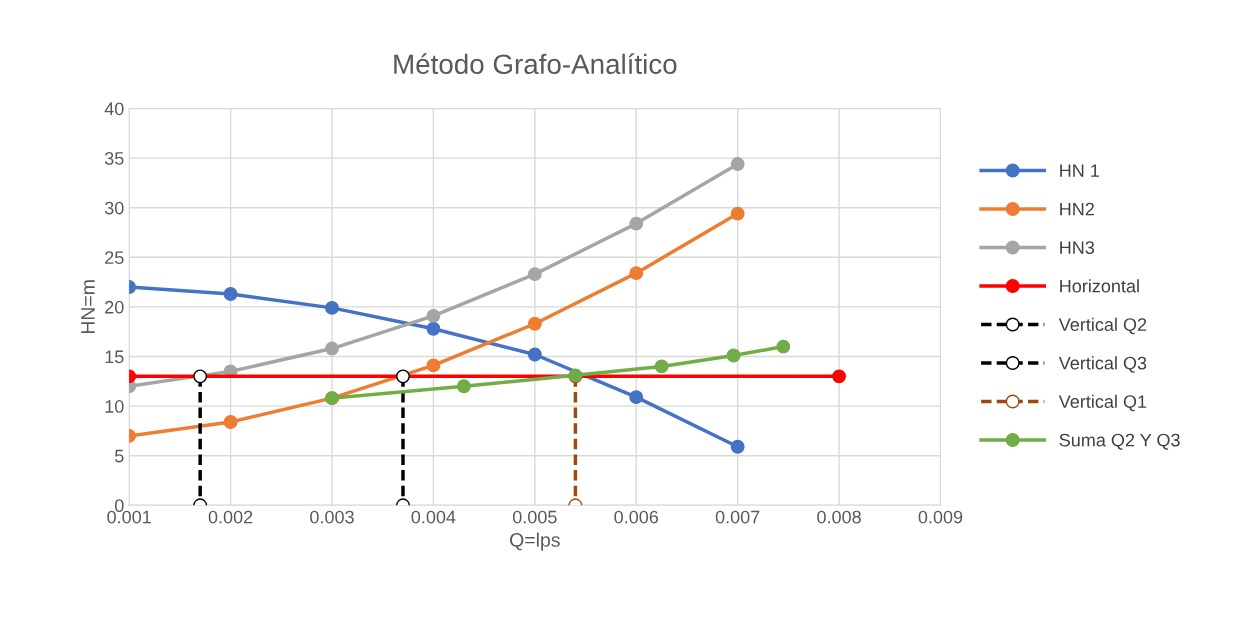  I want to click on y-tick-label: 40, so click(114, 109).